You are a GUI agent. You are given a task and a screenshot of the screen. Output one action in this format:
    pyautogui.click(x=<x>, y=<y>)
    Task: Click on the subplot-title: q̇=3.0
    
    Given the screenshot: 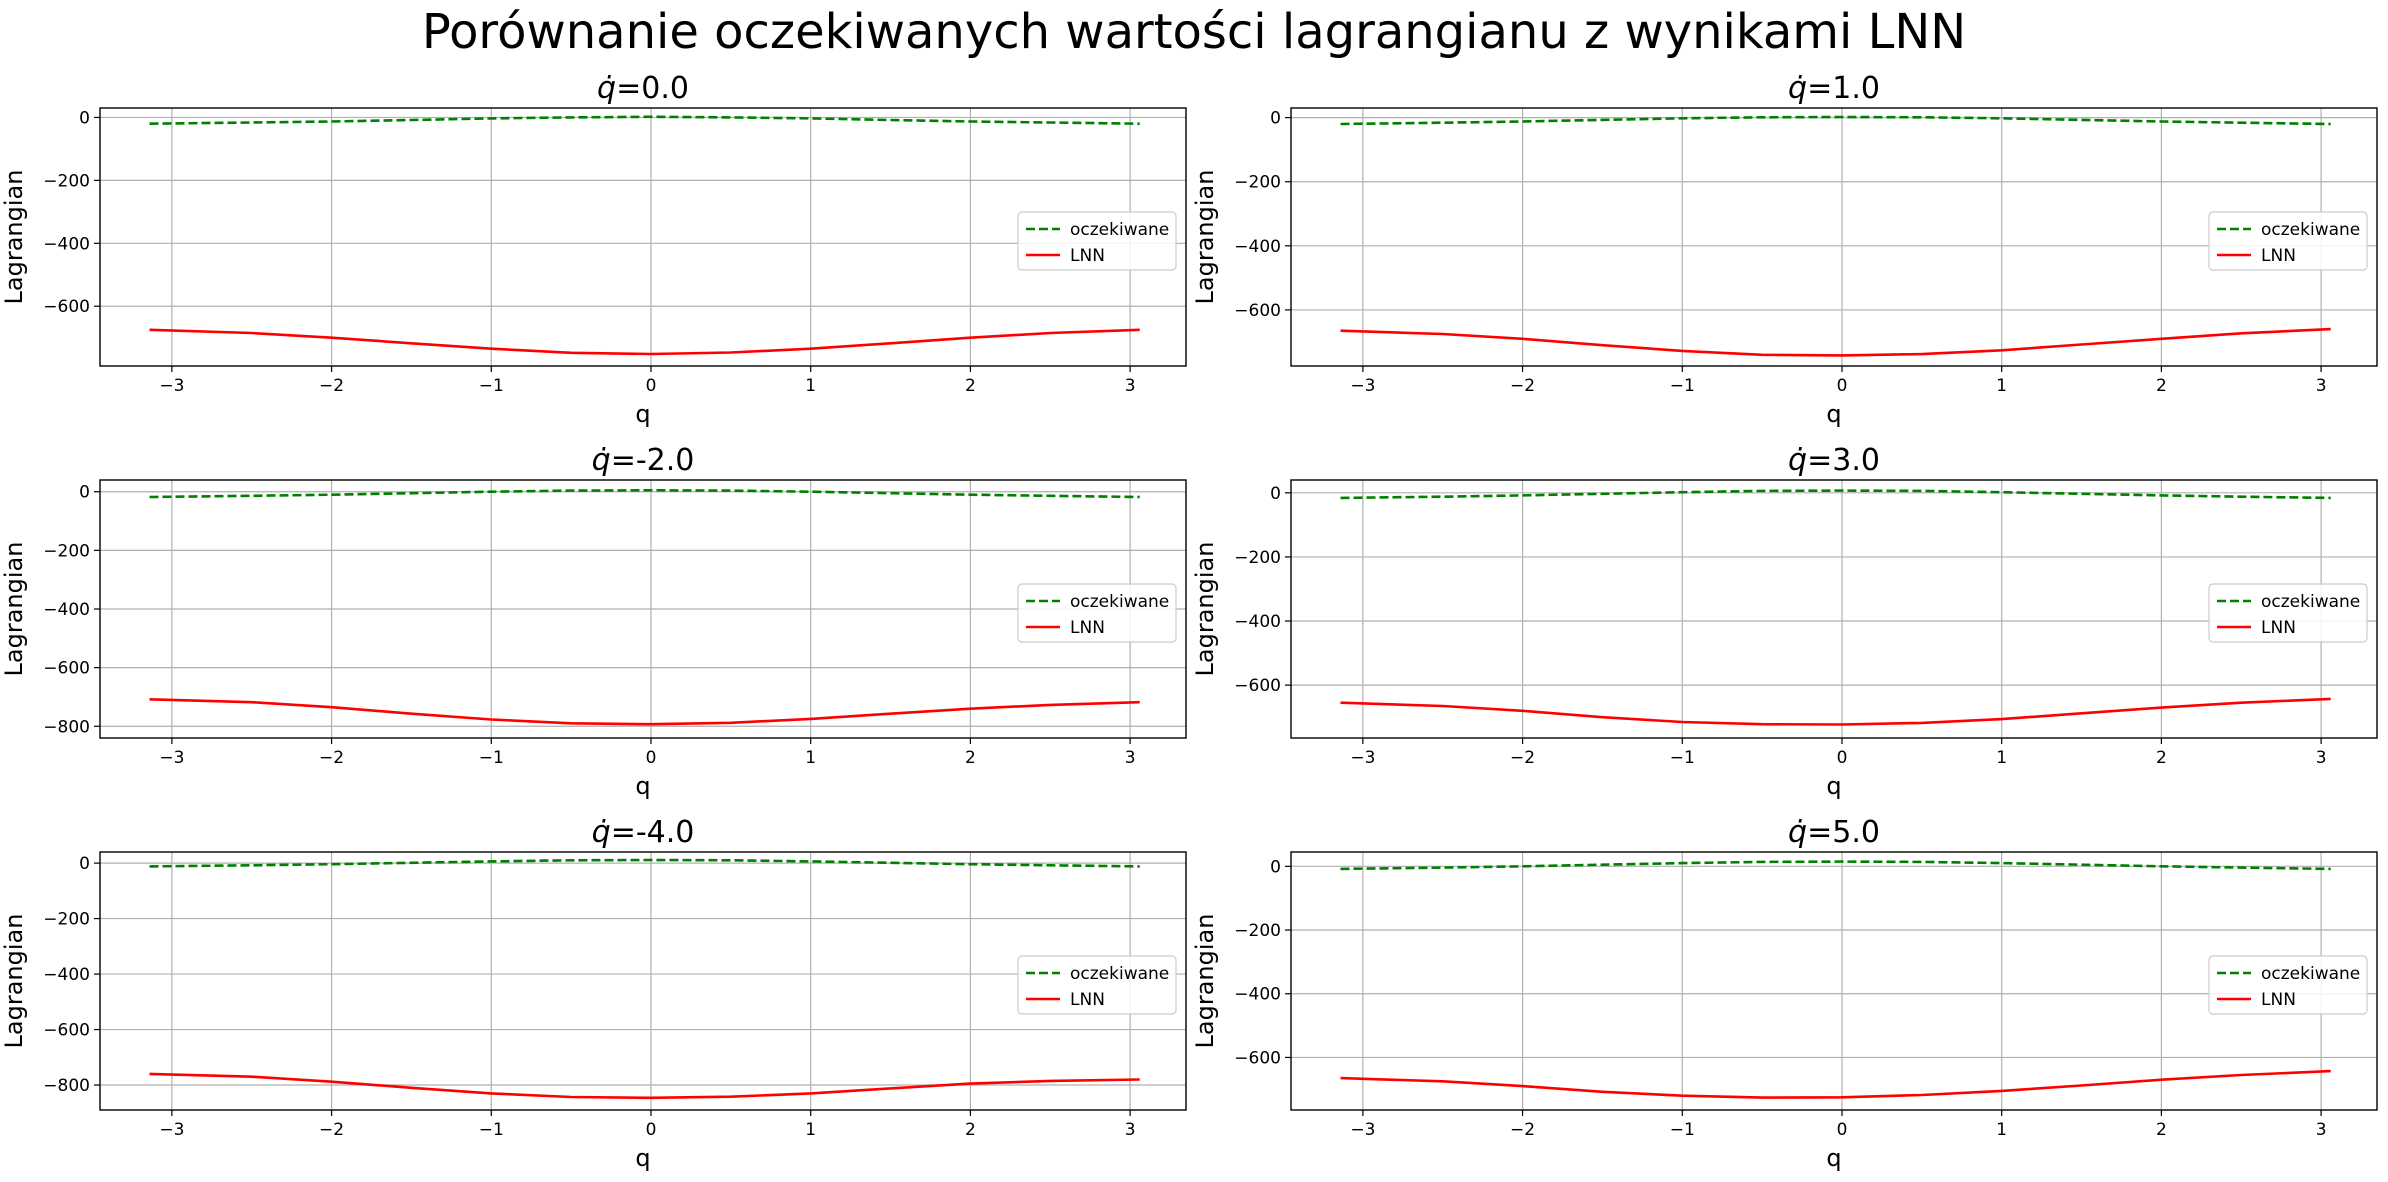 What is the action you would take?
    pyautogui.click(x=1834, y=460)
    